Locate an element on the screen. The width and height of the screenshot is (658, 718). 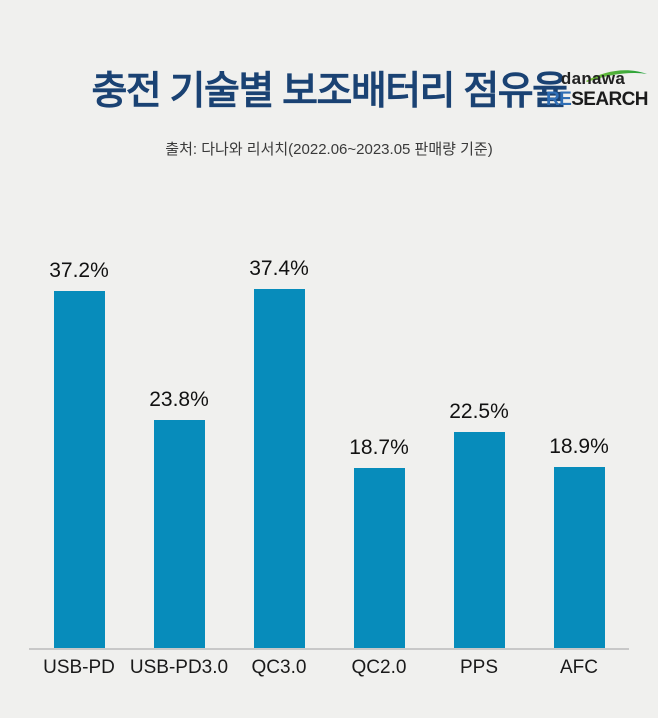
bar-column: 23.8% is located at coordinates (179, 518).